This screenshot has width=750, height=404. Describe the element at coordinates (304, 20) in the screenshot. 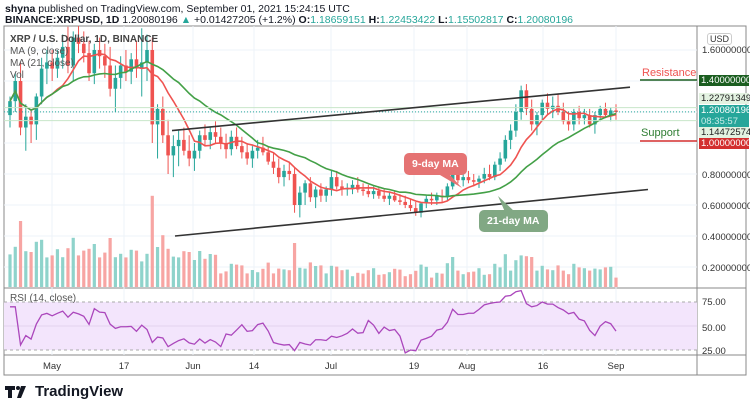

I see `open-label: O:` at that location.